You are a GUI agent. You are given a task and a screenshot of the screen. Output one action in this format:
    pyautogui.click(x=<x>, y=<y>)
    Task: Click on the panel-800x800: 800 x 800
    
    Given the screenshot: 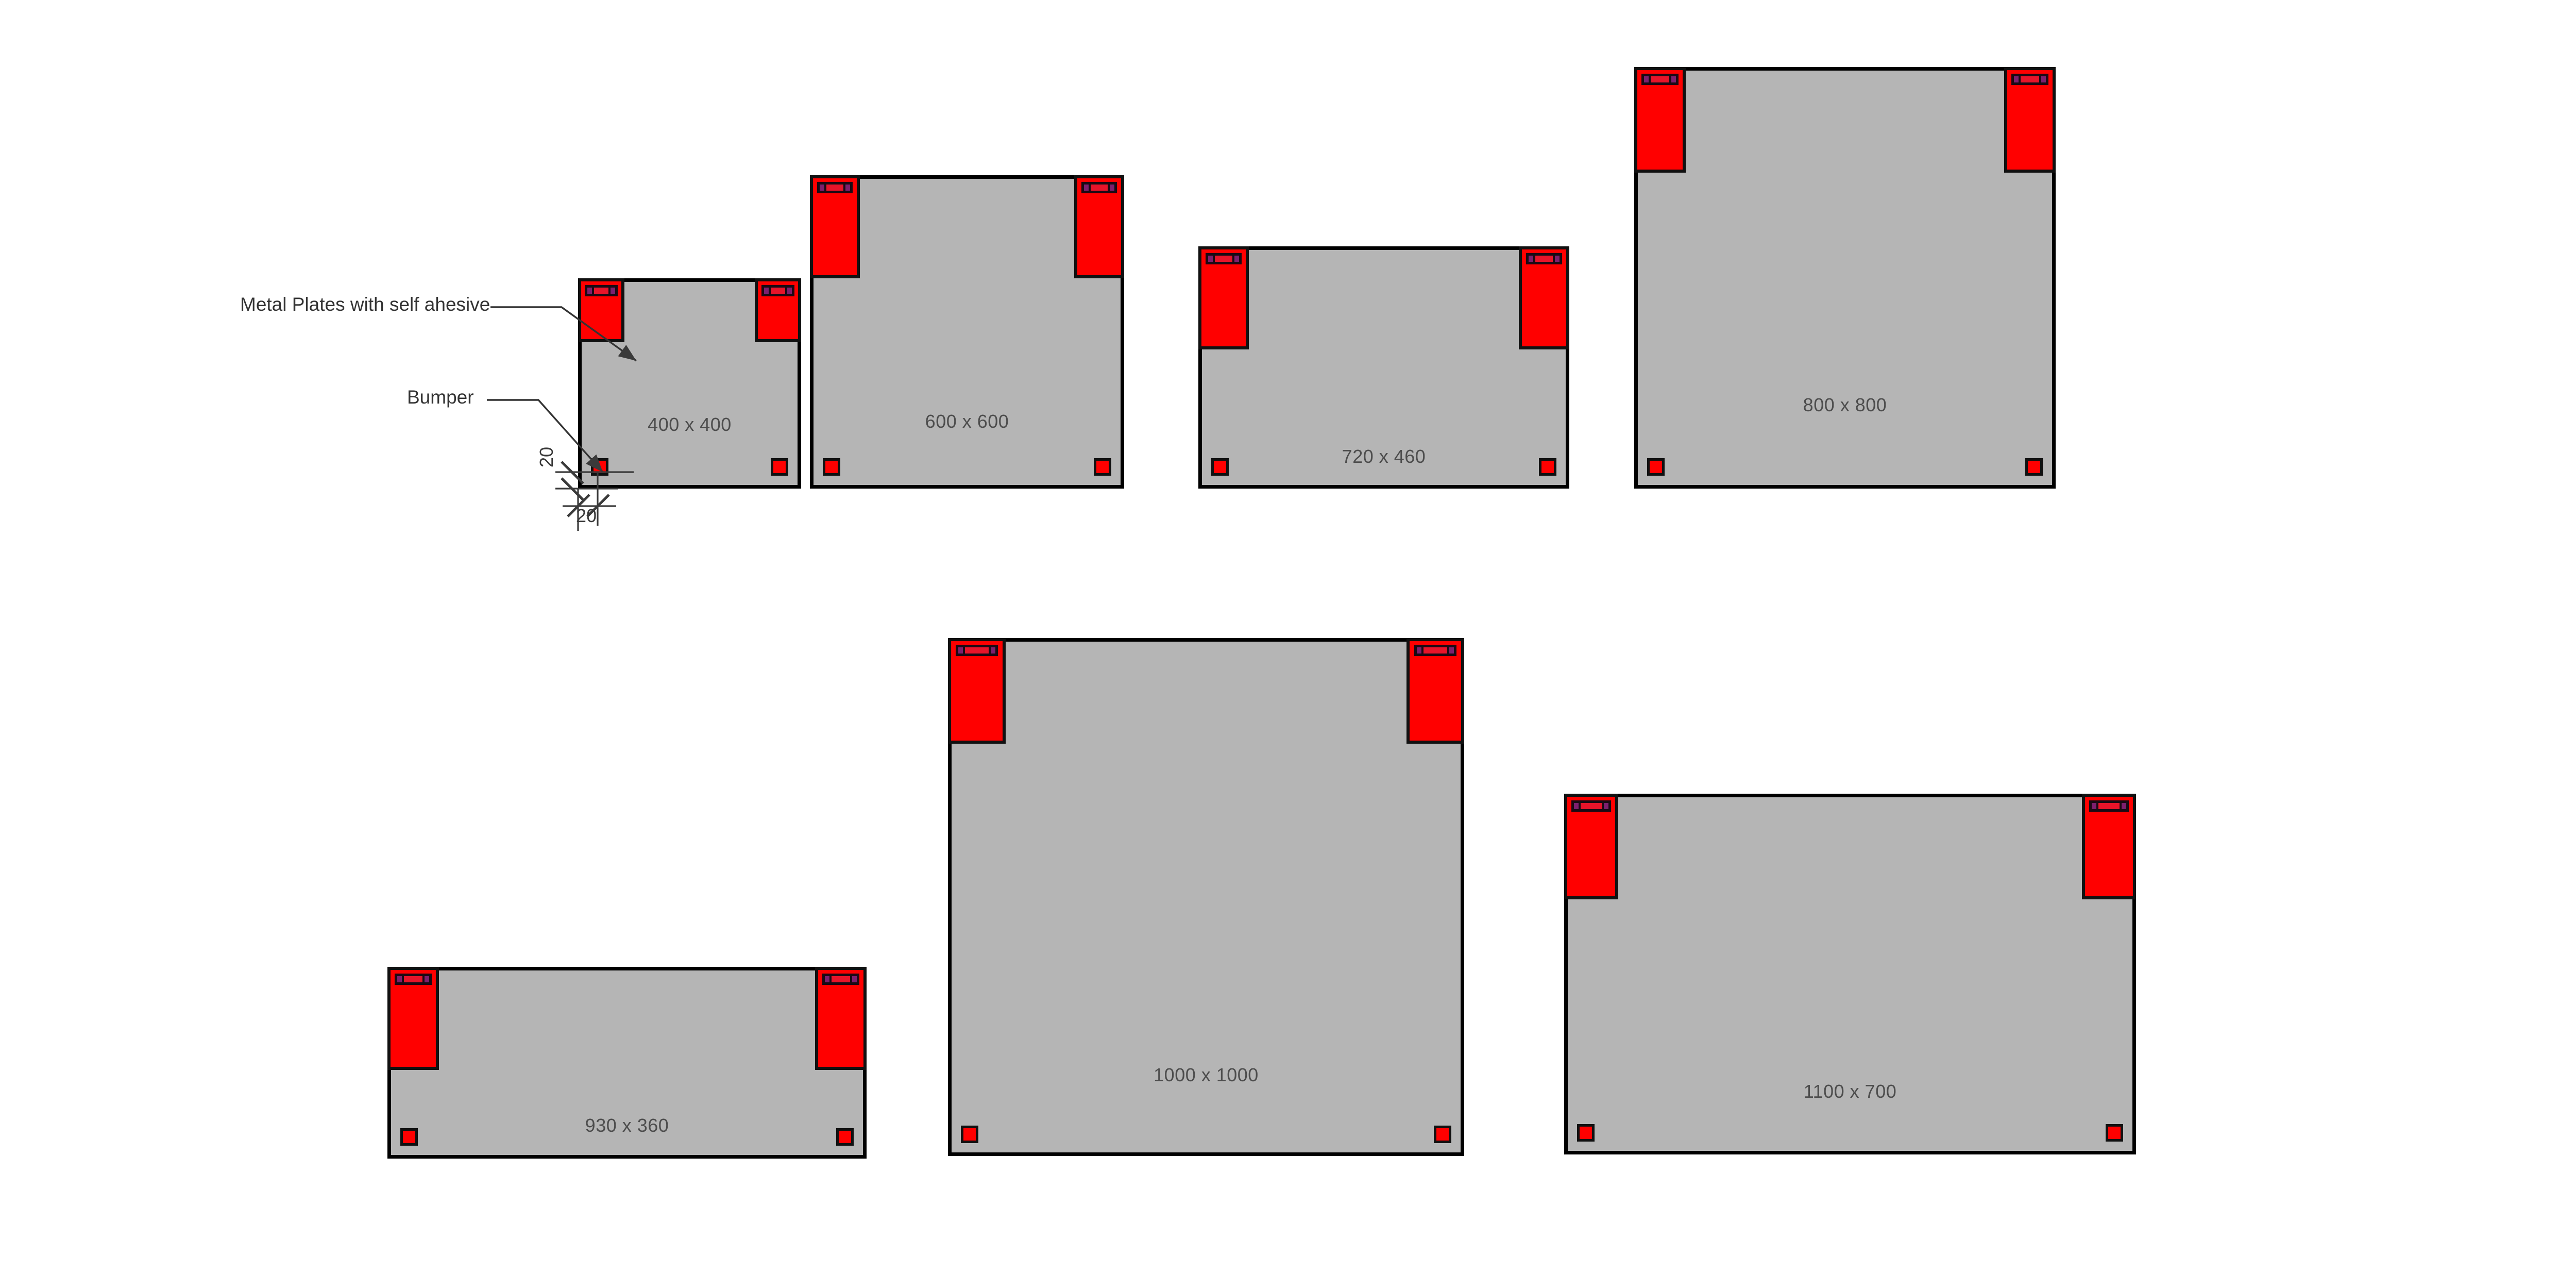 What is the action you would take?
    pyautogui.click(x=1845, y=278)
    